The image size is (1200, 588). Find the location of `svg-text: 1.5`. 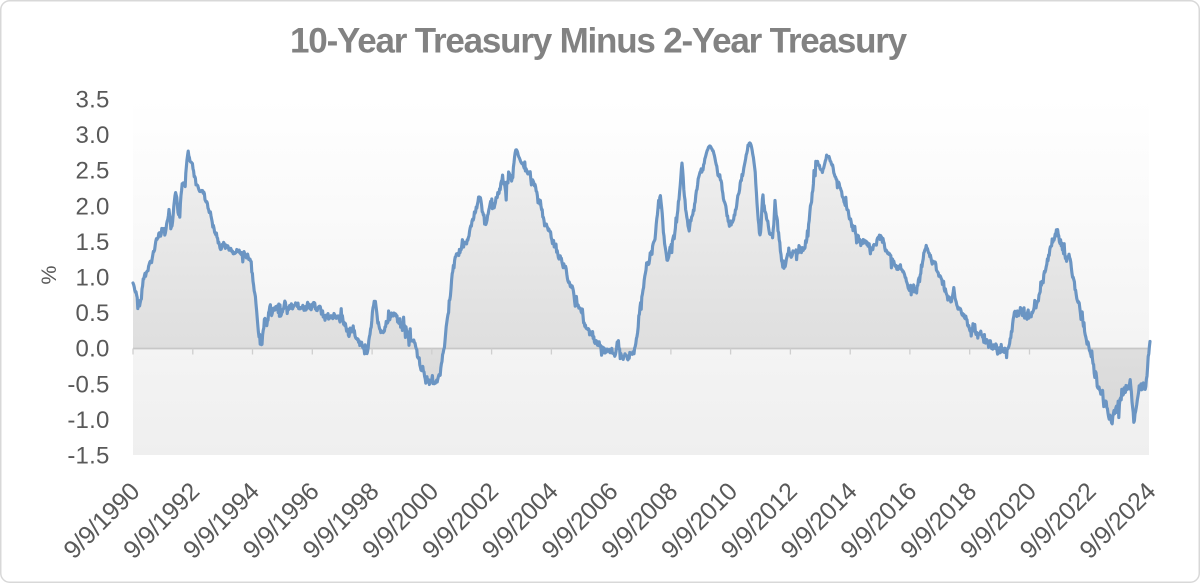

svg-text: 1.5 is located at coordinates (93, 242).